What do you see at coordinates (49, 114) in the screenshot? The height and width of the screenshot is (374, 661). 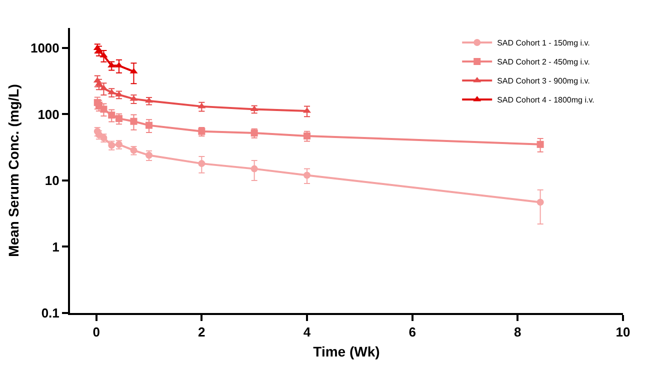 I see `y-tick-label: 100` at bounding box center [49, 114].